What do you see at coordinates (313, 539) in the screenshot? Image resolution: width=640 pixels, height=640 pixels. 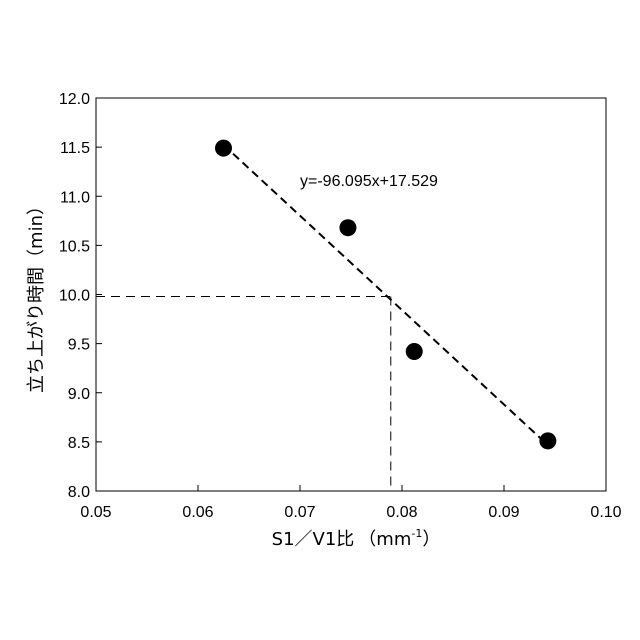 I see `x-axis-label: S1／V1比` at bounding box center [313, 539].